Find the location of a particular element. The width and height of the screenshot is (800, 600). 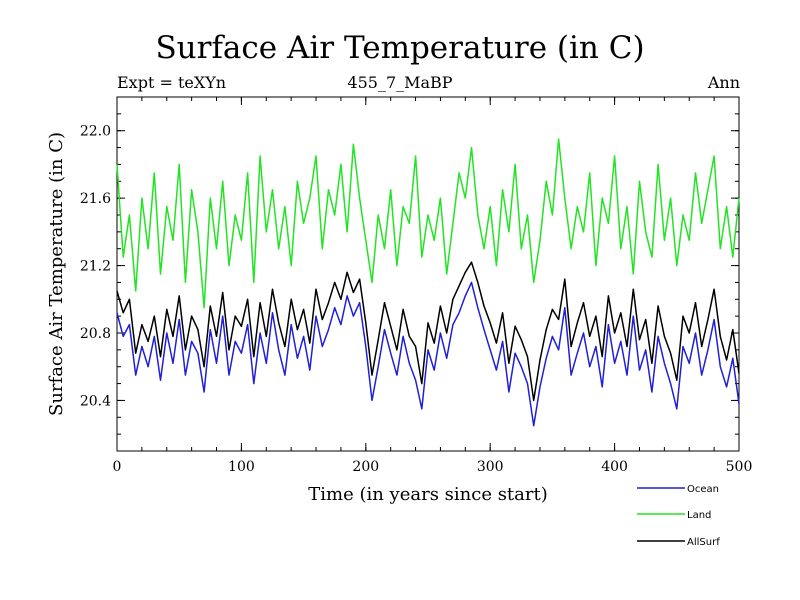

period-label: 455_7_MaBP is located at coordinates (400, 82).